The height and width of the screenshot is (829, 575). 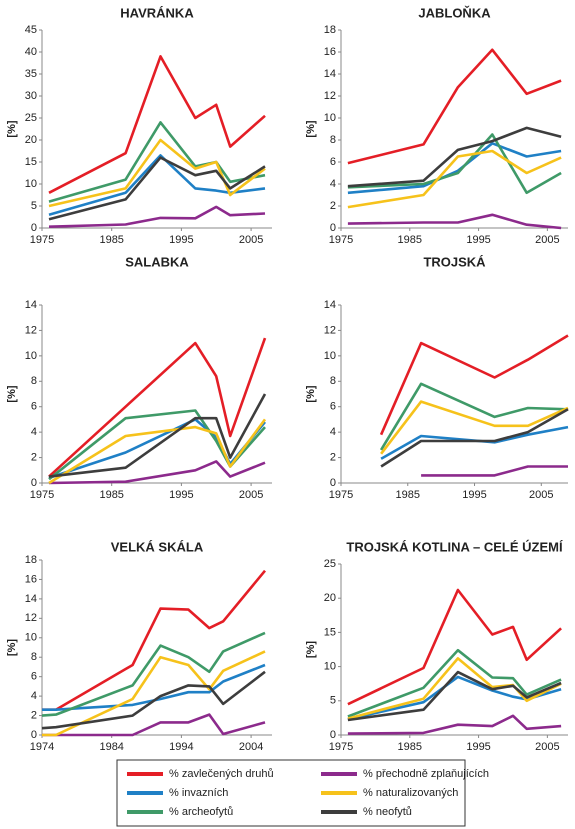 I want to click on legend-label: % archeofytů, so click(x=201, y=812).